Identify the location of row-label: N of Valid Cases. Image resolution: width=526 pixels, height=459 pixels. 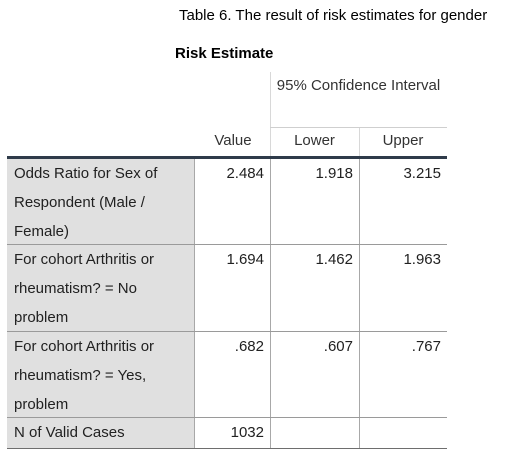
(100, 433).